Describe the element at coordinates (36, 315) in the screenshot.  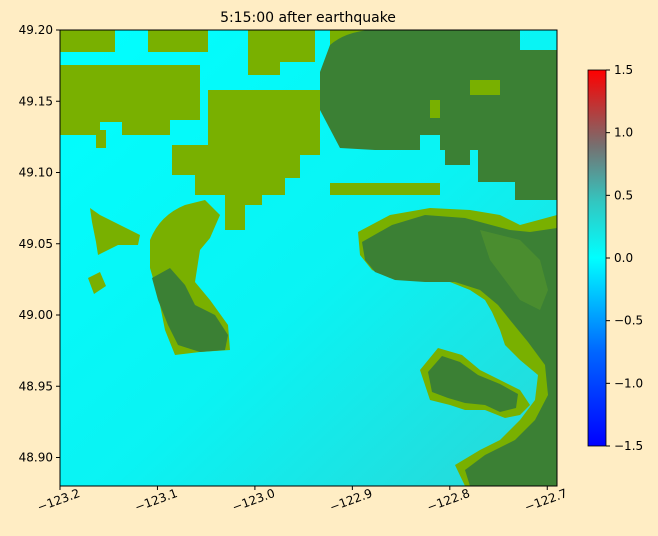
I see `y-tick-label: 49.00` at that location.